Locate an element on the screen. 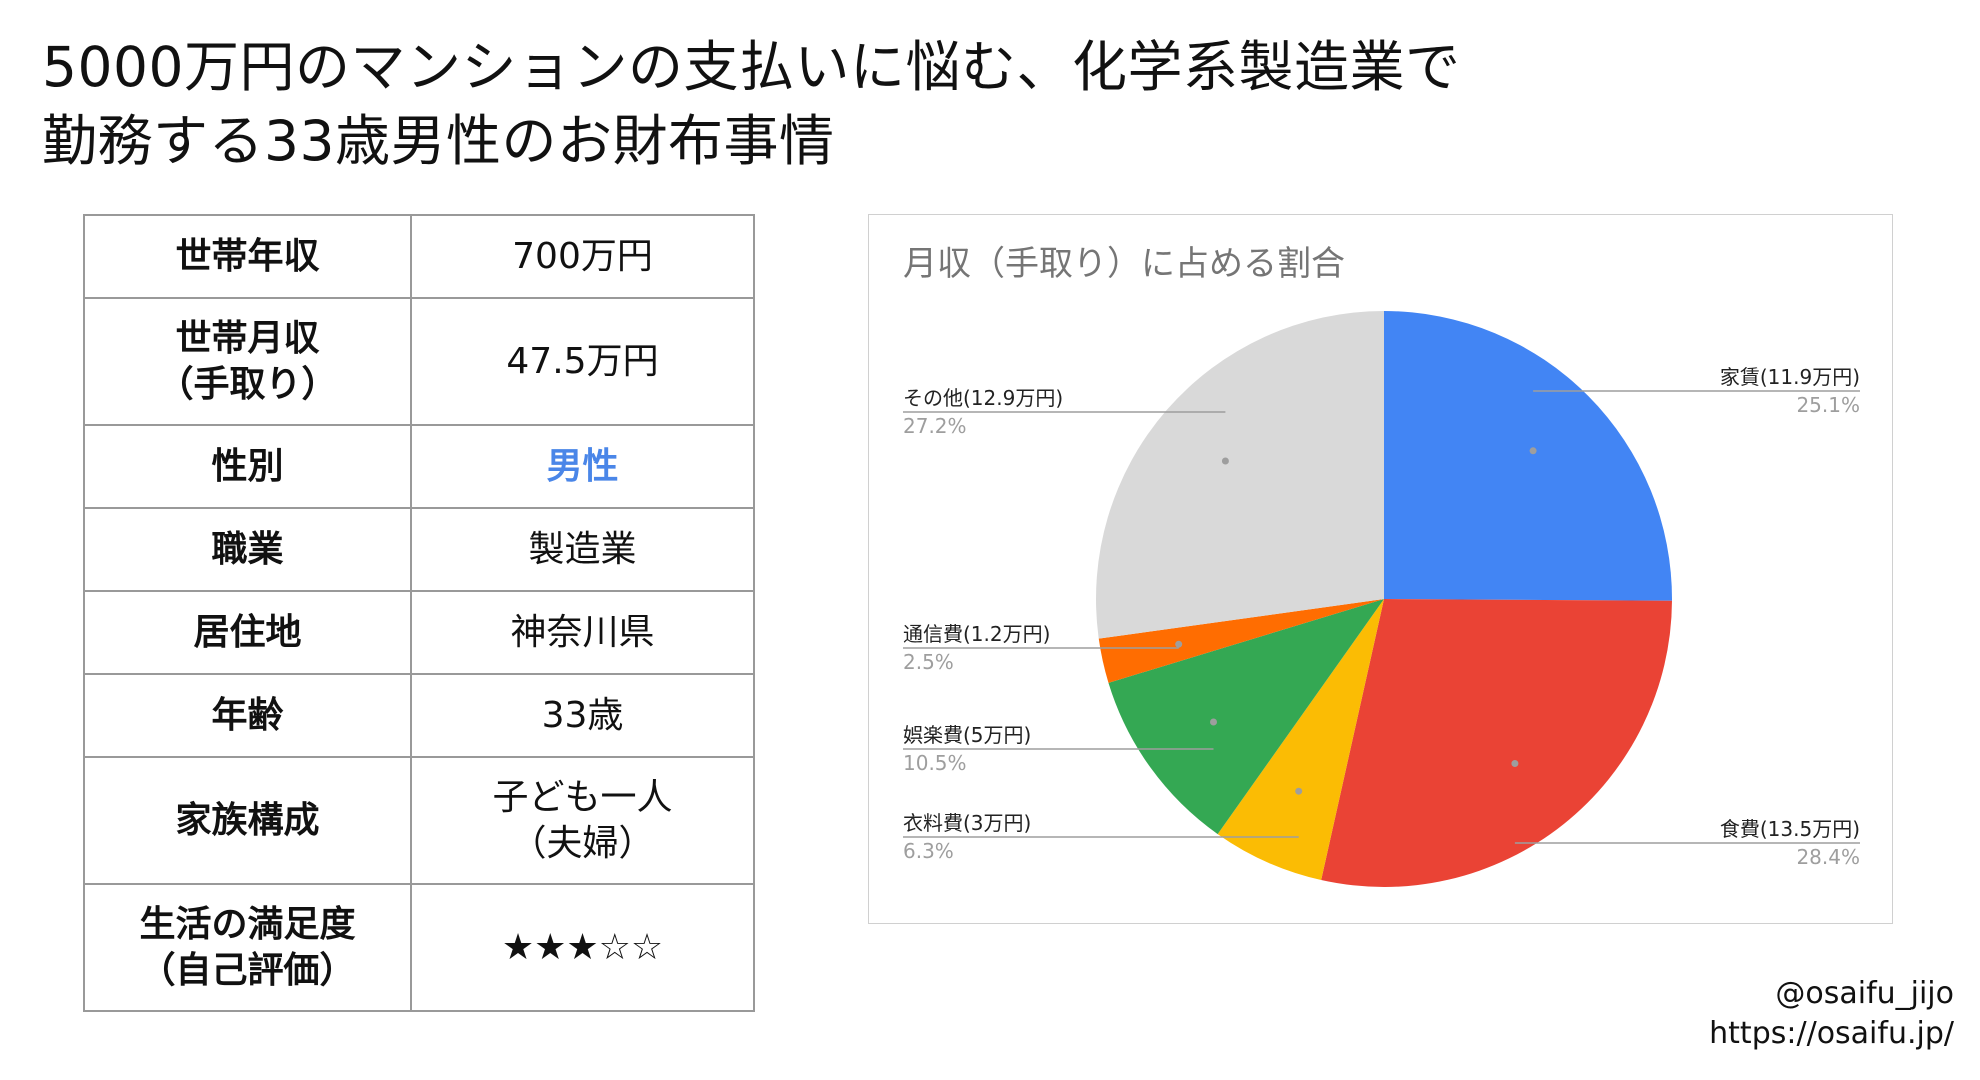 The width and height of the screenshot is (1980, 1080). profile-value-text: ★★★☆☆ is located at coordinates (582, 947).